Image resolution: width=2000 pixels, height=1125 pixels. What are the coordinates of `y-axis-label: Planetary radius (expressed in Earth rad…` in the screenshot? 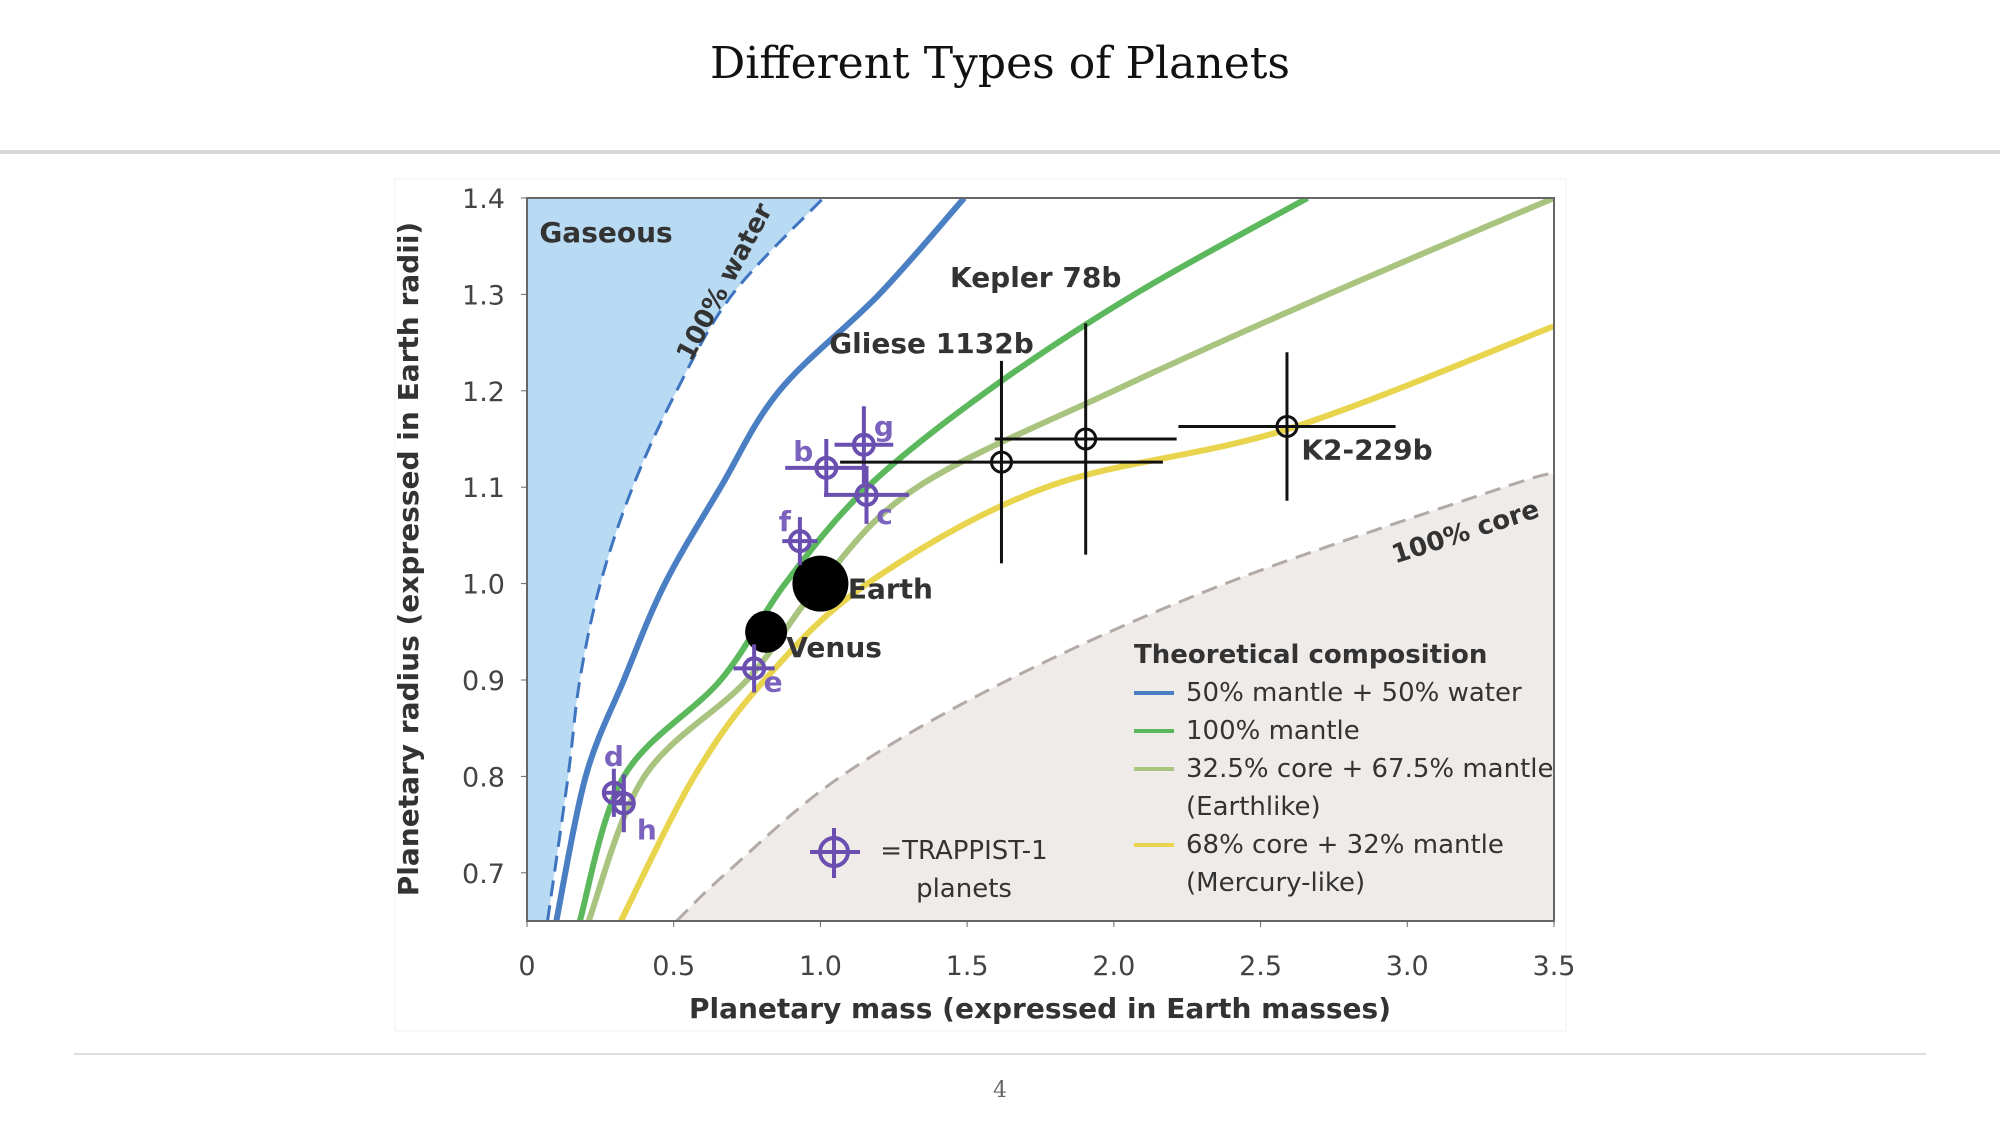 It's located at (408, 559).